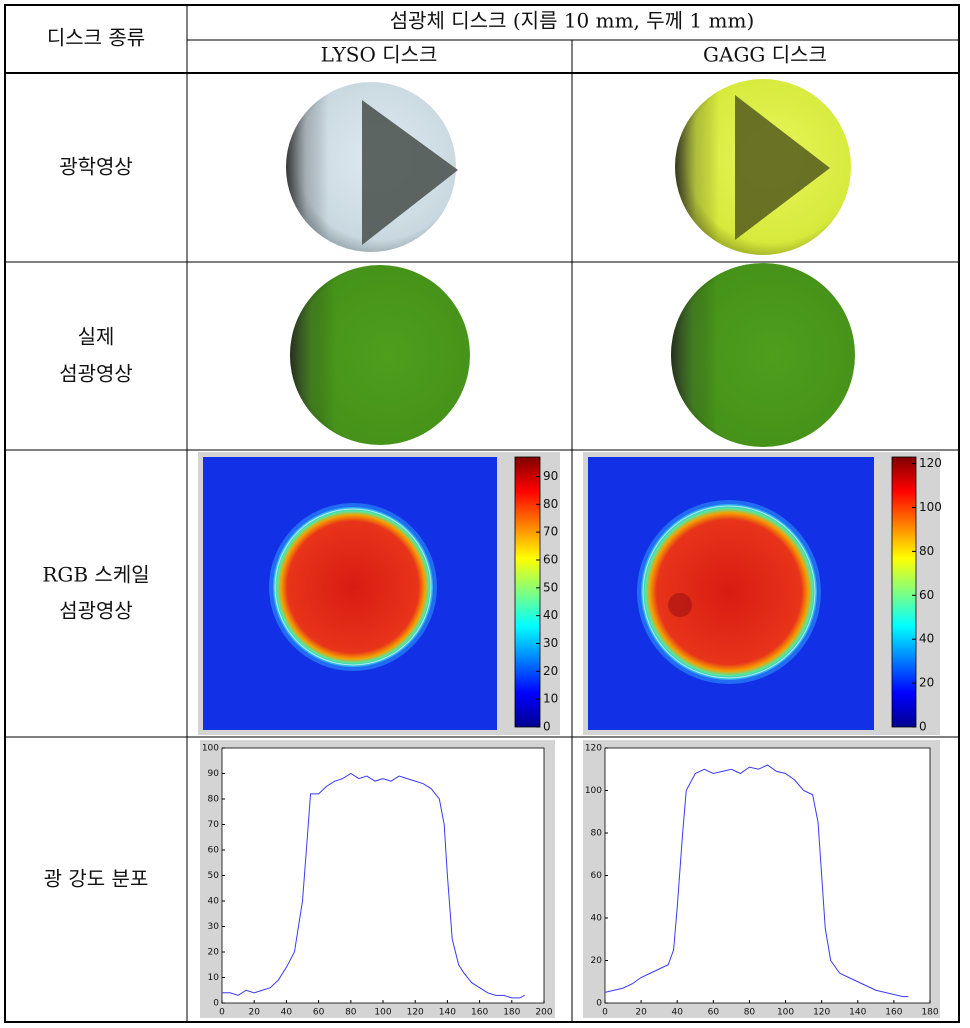 The width and height of the screenshot is (970, 1028). I want to click on row-label: 실제, so click(96, 337).